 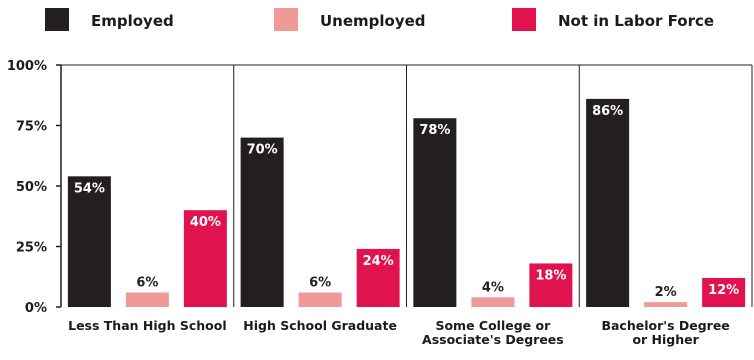 What do you see at coordinates (493, 325) in the screenshot?
I see `category-label-3: Some College or` at bounding box center [493, 325].